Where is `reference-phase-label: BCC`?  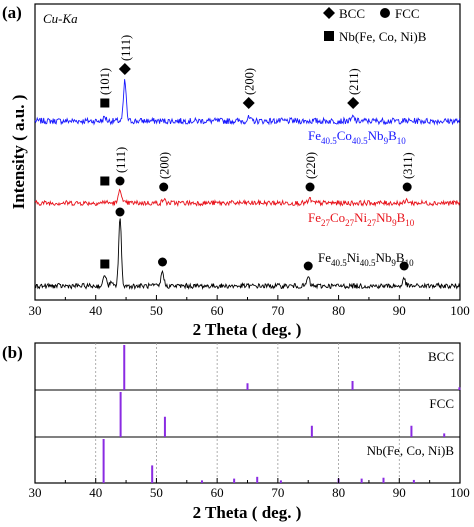 reference-phase-label: BCC is located at coordinates (441, 356).